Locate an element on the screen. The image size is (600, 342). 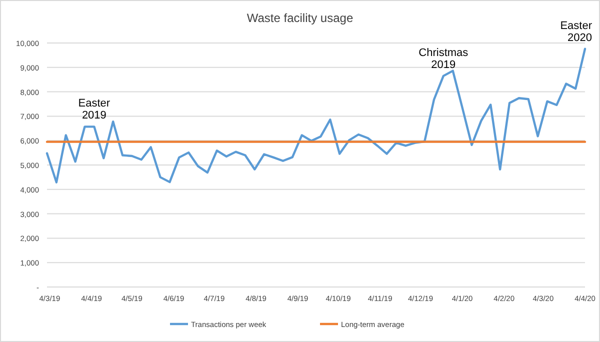
annotation: Christmas 2019 is located at coordinates (443, 58).